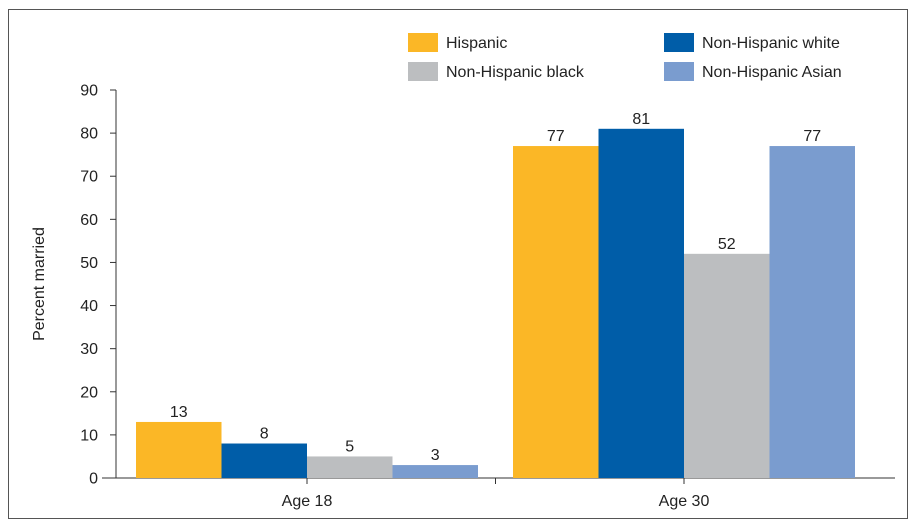 The image size is (919, 531). I want to click on legend-label: Hispanic, so click(476, 43).